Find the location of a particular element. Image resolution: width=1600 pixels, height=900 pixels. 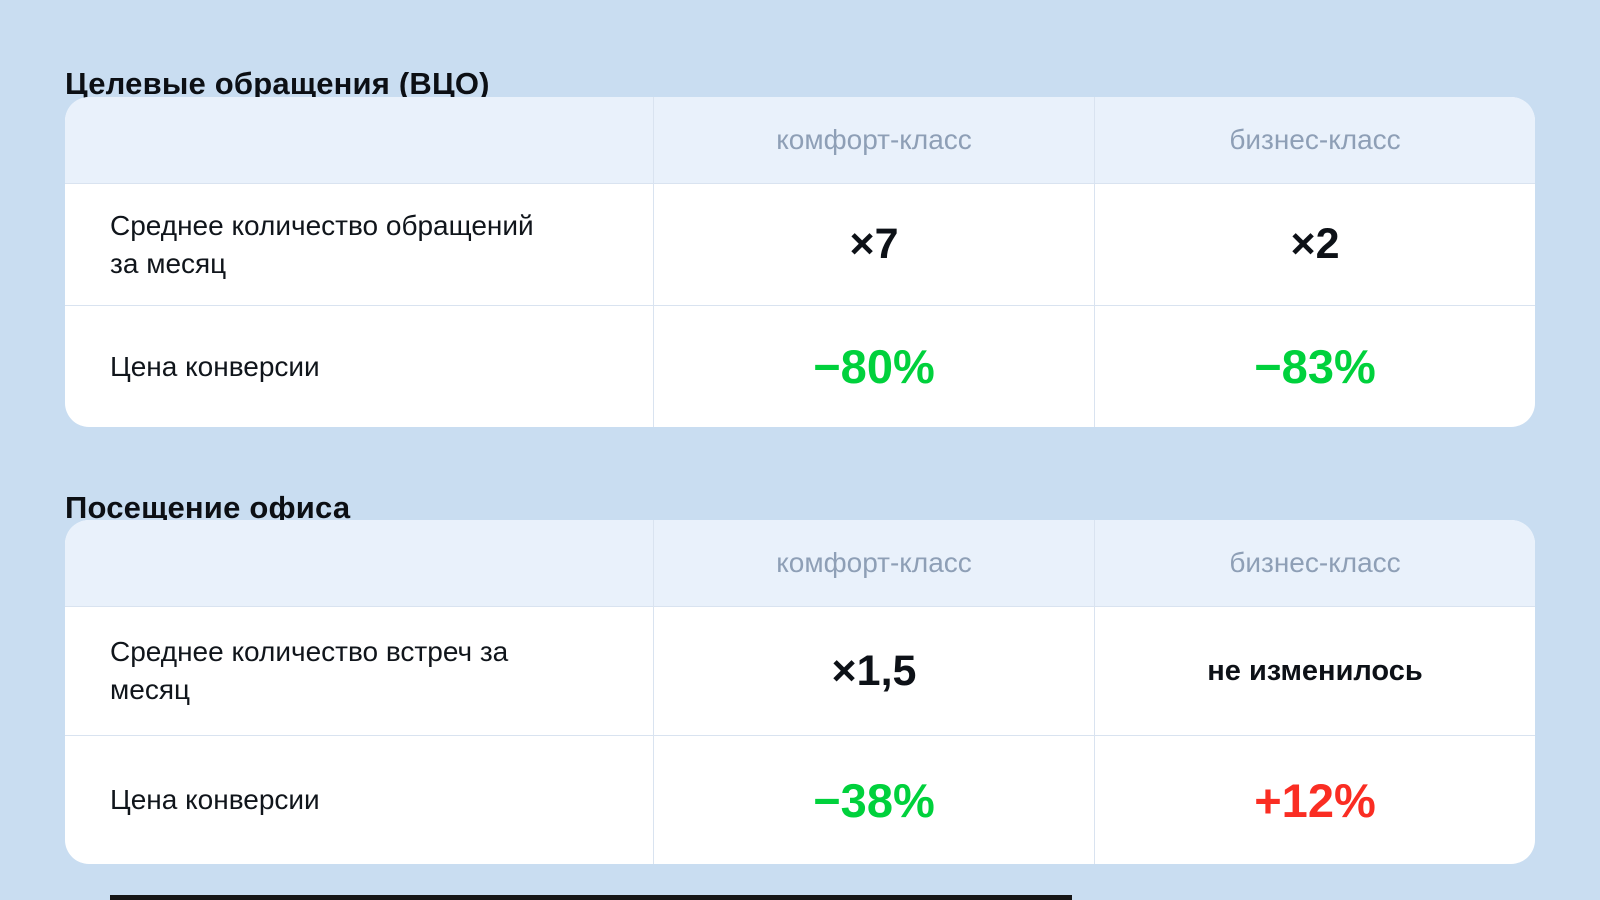

value-cell: ×7 is located at coordinates (873, 244).